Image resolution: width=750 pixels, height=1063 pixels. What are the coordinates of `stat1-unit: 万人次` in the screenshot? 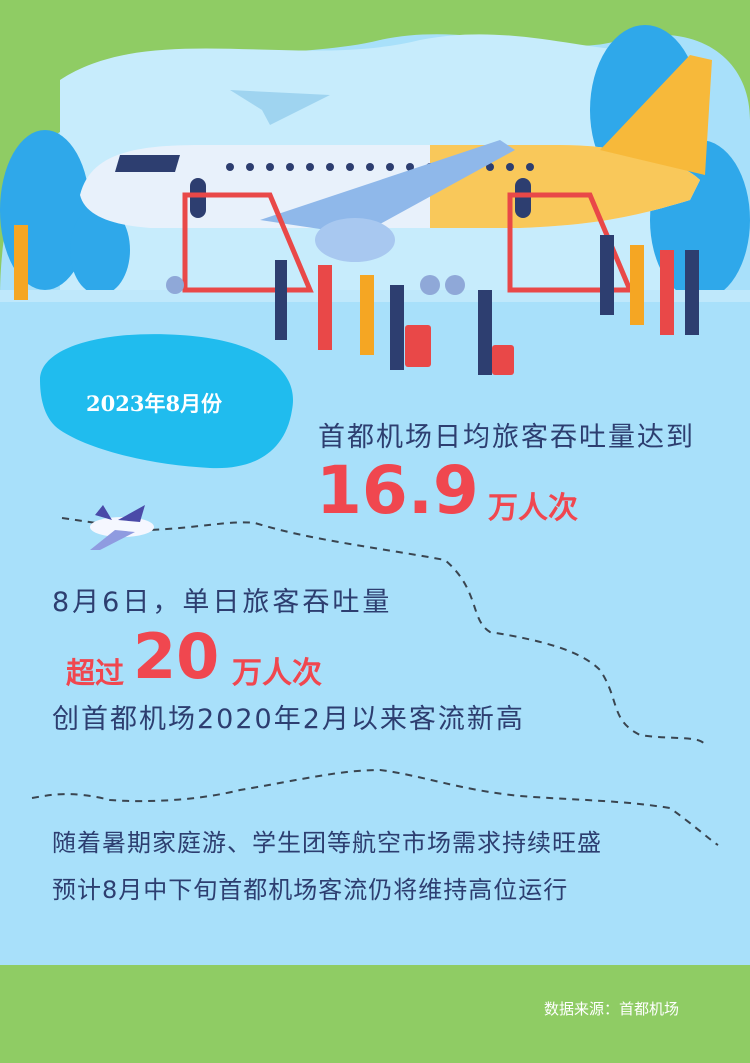 It's located at (533, 508).